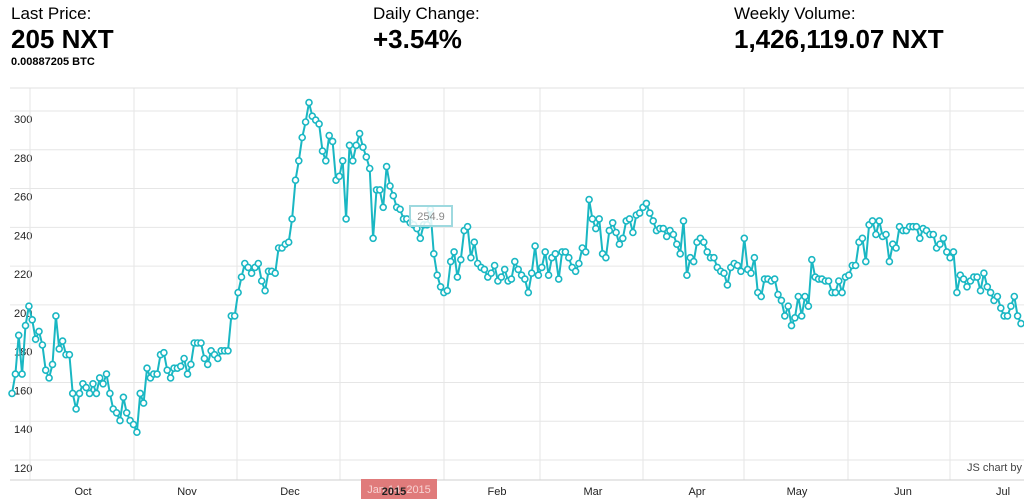 This screenshot has height=500, width=1024. What do you see at coordinates (994, 468) in the screenshot?
I see `chart-credit: JS chart by` at bounding box center [994, 468].